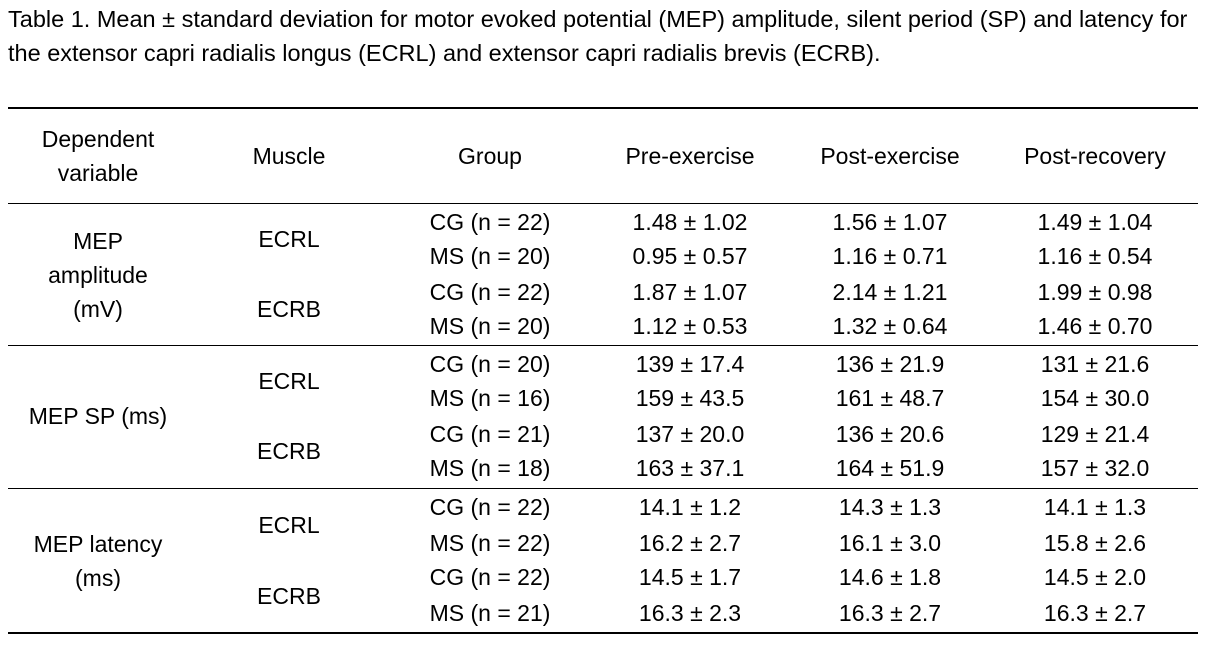 The image size is (1208, 646). What do you see at coordinates (1095, 613) in the screenshot?
I see `post-recovery-cell: 16.3 ± 2.7` at bounding box center [1095, 613].